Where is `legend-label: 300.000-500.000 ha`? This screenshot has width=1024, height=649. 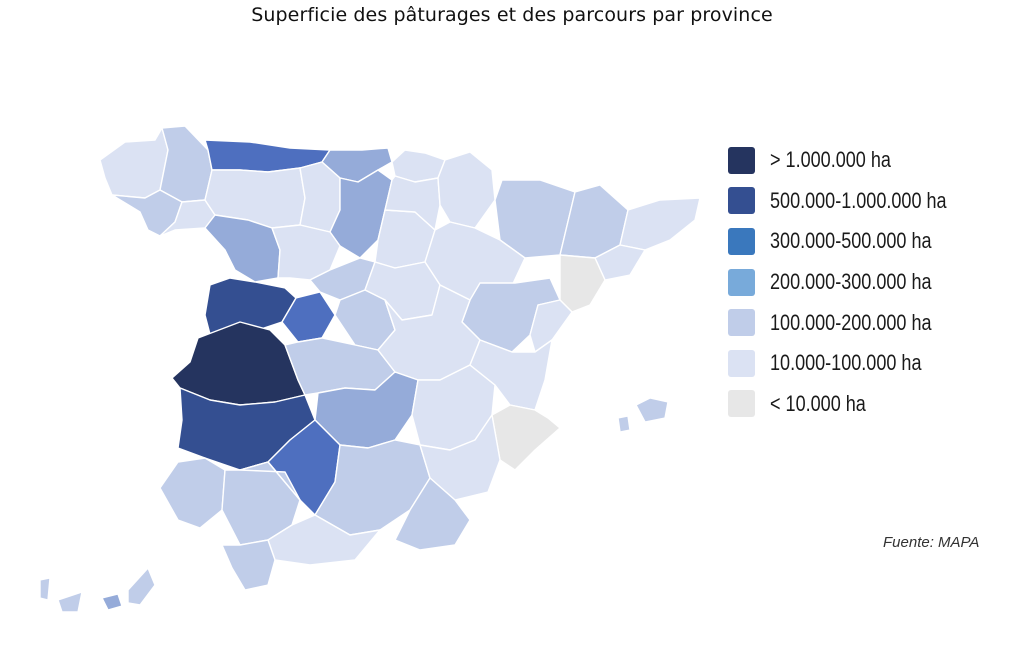 legend-label: 300.000-500.000 ha is located at coordinates (851, 241).